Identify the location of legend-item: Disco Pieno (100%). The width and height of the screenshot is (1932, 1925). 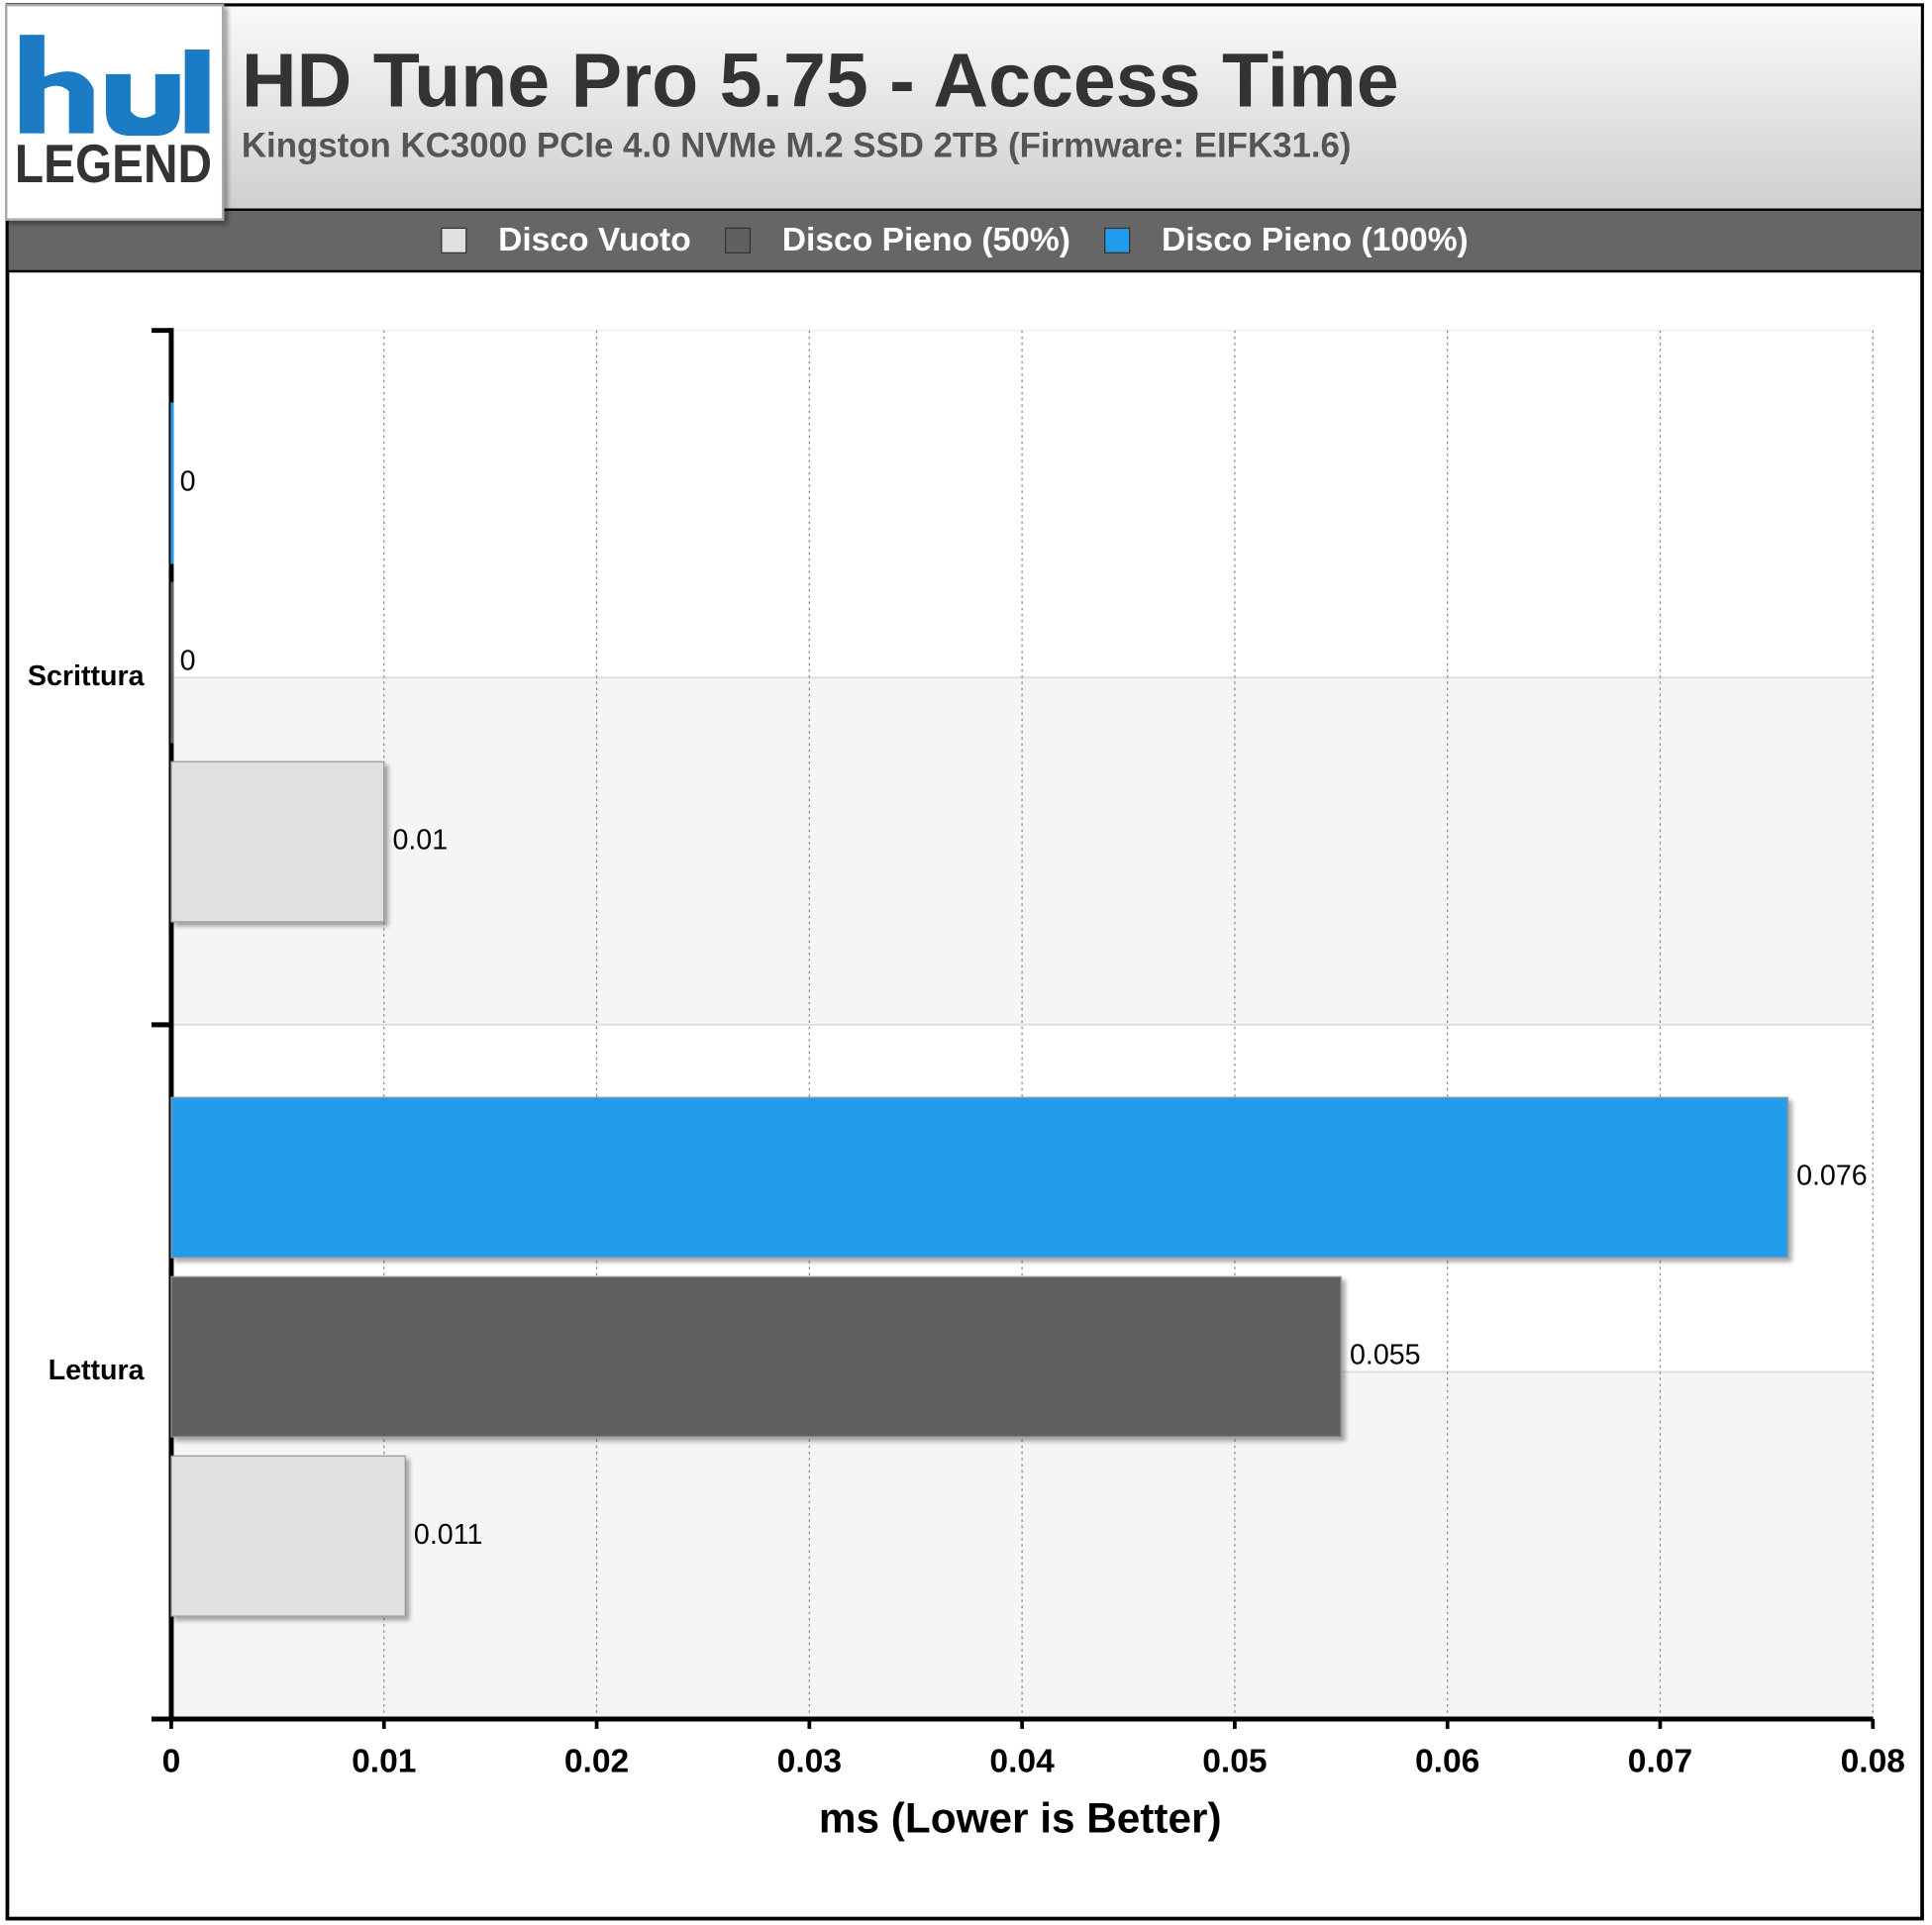
(1286, 240).